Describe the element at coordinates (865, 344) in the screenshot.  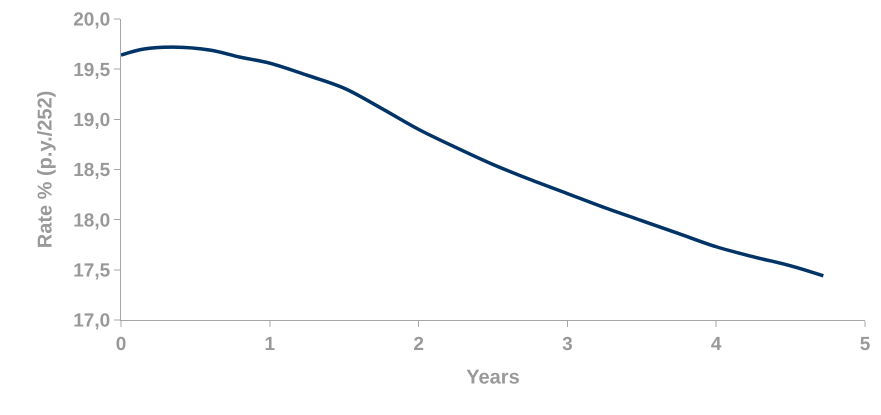
I see `x-tick-label: 5` at that location.